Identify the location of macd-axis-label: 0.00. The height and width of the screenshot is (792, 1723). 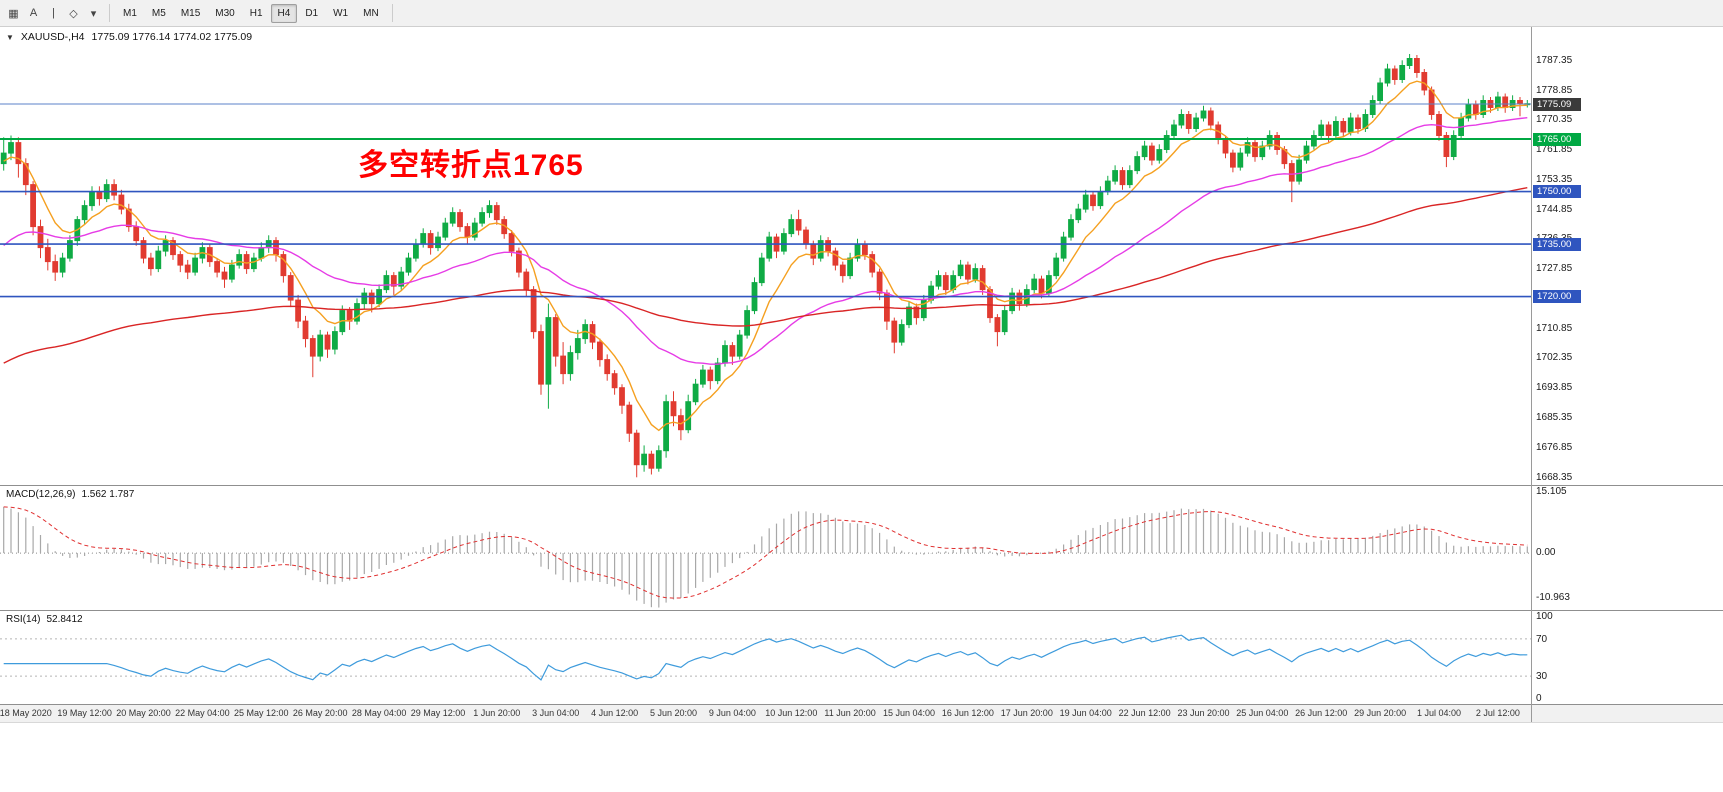
(1546, 553).